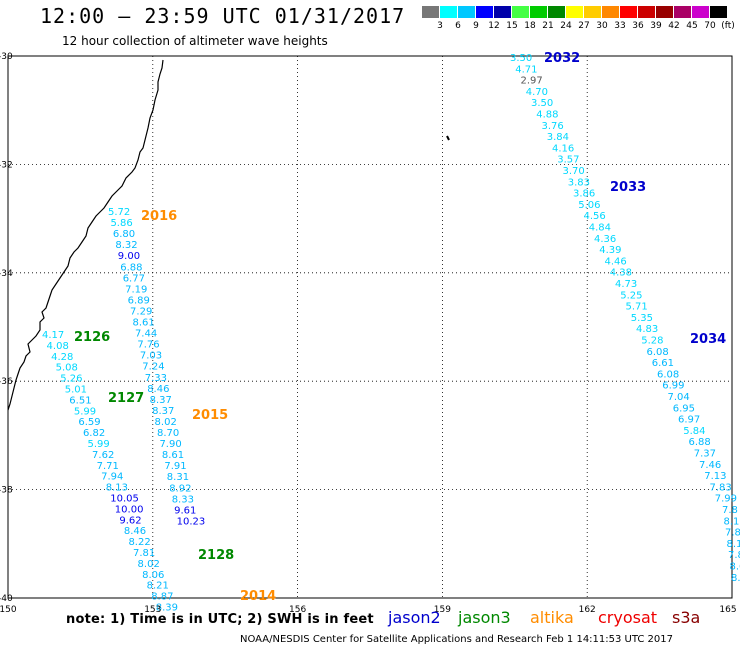  What do you see at coordinates (89, 422) in the screenshot?
I see `swh-value: 6.59` at bounding box center [89, 422].